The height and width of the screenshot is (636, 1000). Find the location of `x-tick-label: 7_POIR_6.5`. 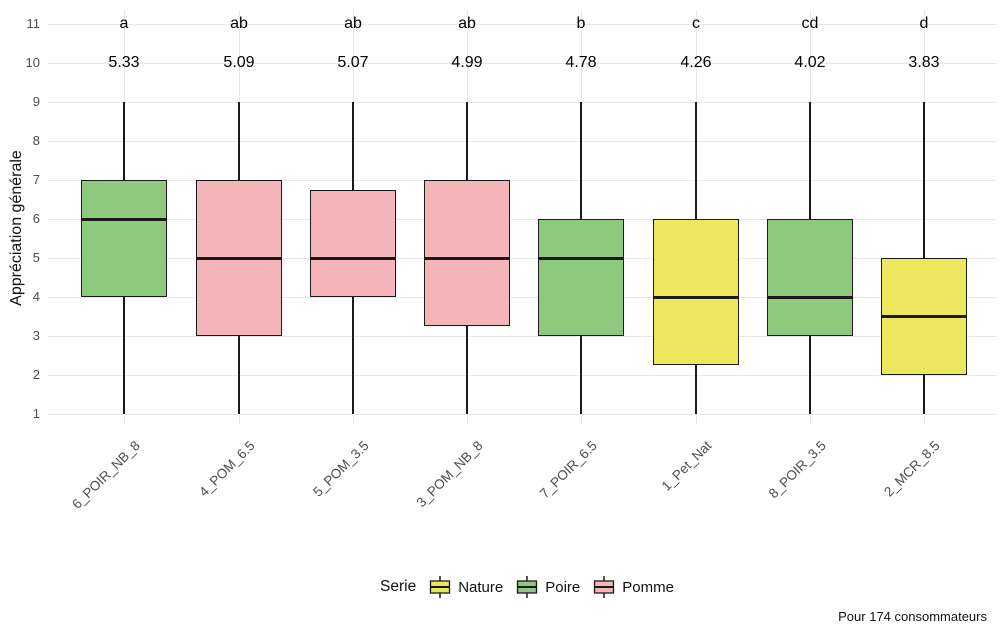

x-tick-label: 7_POIR_6.5 is located at coordinates (568, 470).